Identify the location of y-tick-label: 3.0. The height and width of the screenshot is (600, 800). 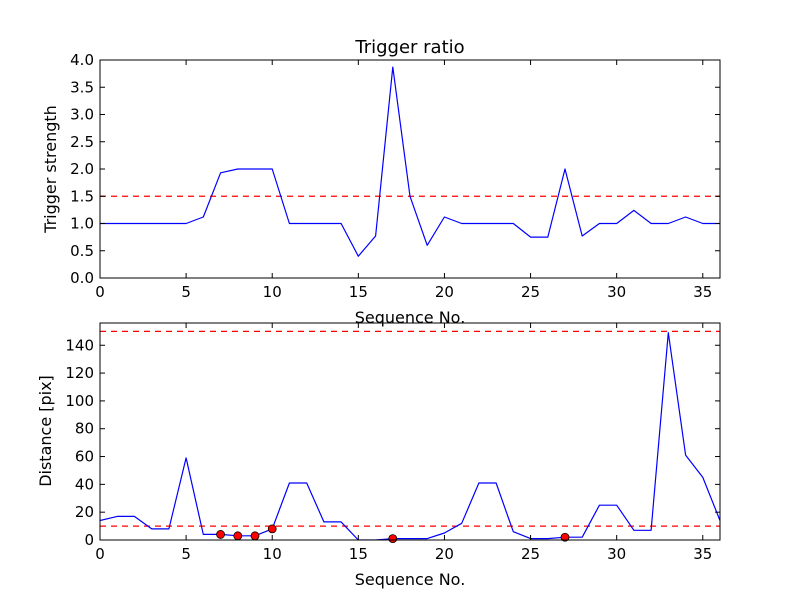
(82, 115).